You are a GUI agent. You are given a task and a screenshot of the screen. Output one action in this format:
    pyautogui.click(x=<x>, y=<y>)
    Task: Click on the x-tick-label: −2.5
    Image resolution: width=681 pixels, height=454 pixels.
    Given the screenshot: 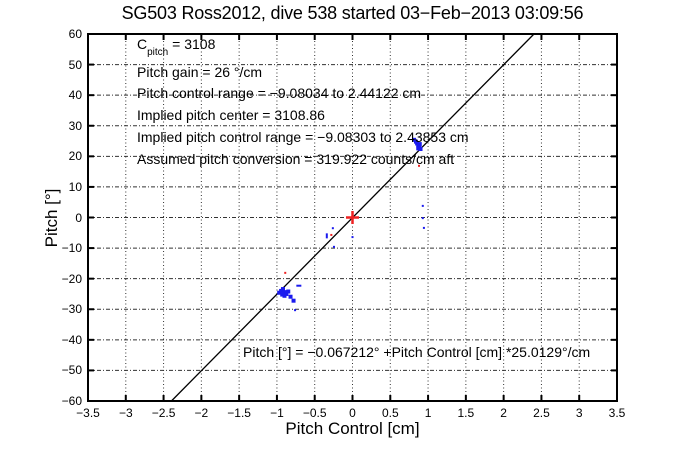 What is the action you would take?
    pyautogui.click(x=163, y=413)
    